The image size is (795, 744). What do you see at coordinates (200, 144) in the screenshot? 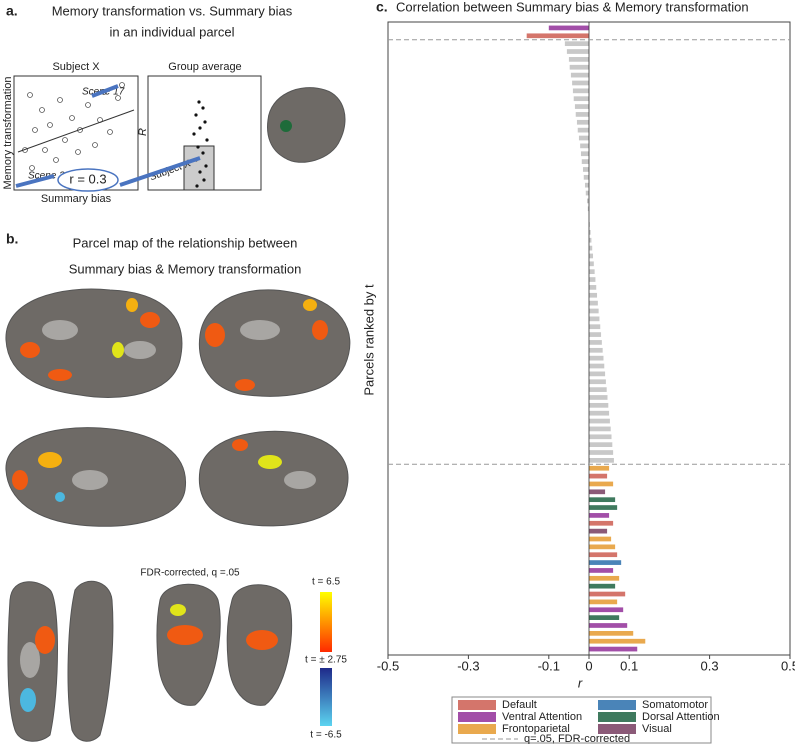
I see `group-points` at bounding box center [200, 144].